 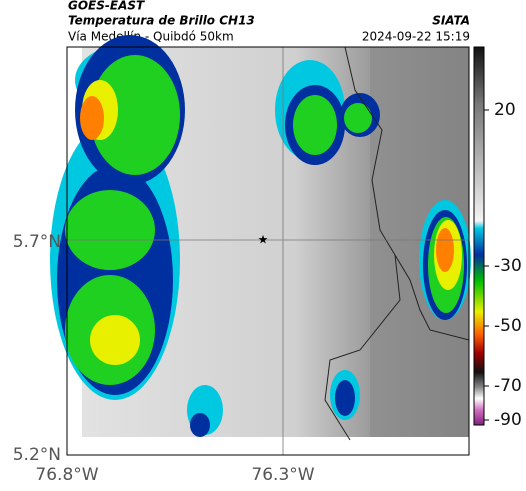 What do you see at coordinates (263, 240) in the screenshot?
I see `location-marker: ★` at bounding box center [263, 240].